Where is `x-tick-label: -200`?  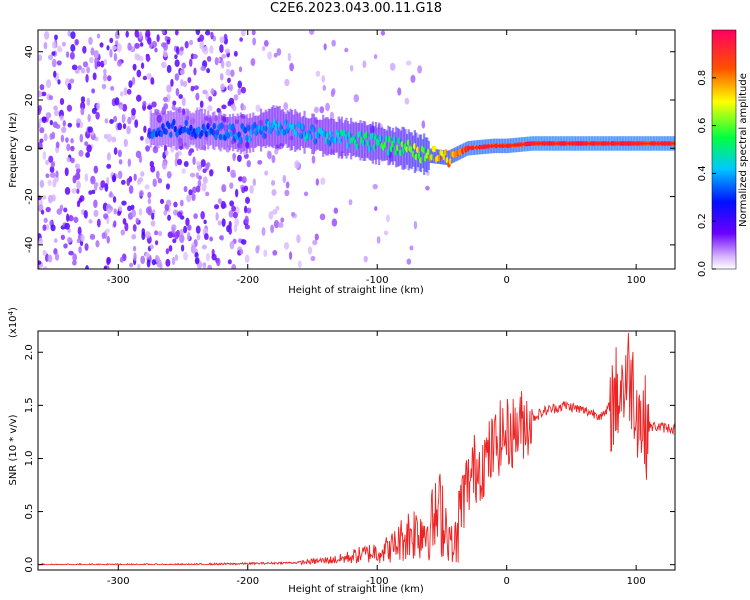 x-tick-label: -200 is located at coordinates (247, 581).